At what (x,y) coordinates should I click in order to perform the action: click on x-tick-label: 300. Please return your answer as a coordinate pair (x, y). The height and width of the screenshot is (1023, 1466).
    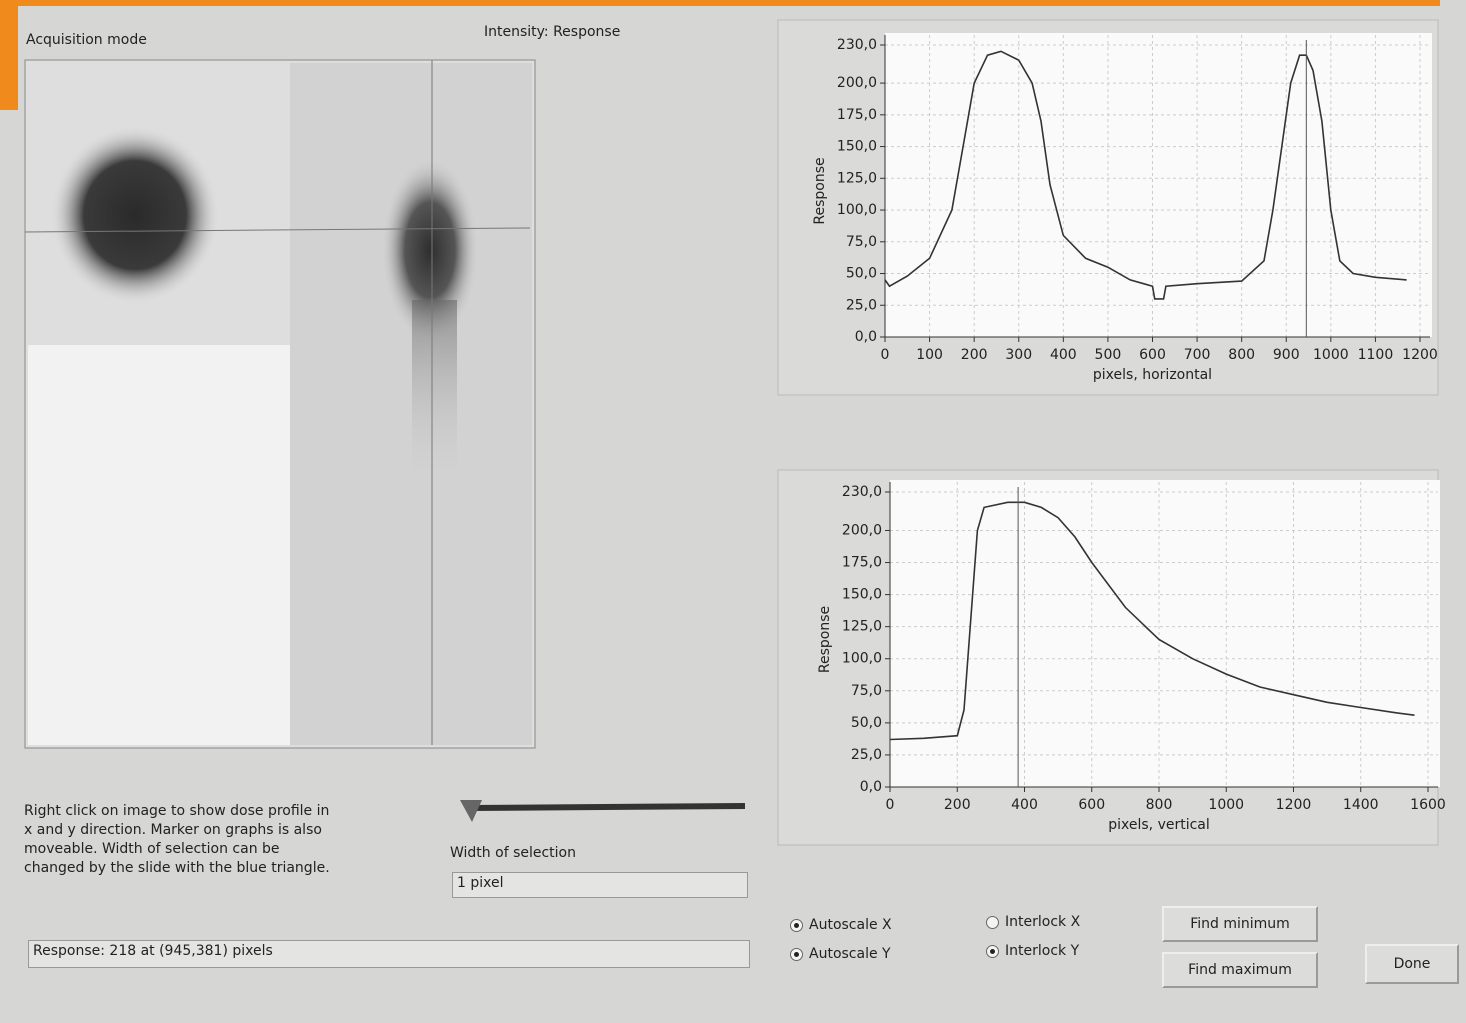
    Looking at the image, I should click on (1018, 355).